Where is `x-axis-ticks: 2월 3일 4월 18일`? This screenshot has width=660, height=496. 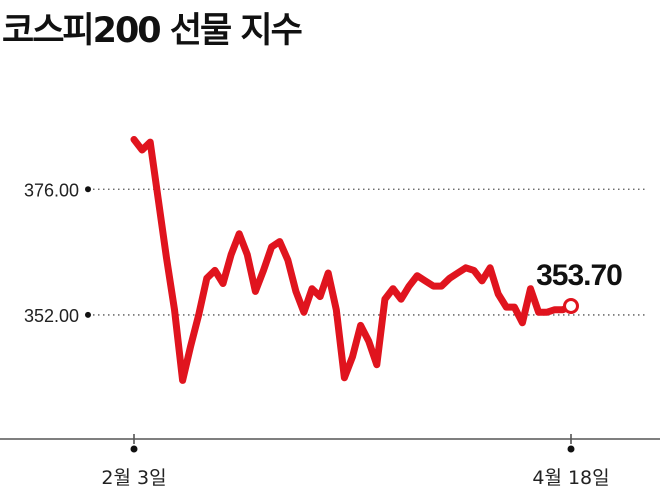 x-axis-ticks: 2월 3일 4월 18일 is located at coordinates (355, 461).